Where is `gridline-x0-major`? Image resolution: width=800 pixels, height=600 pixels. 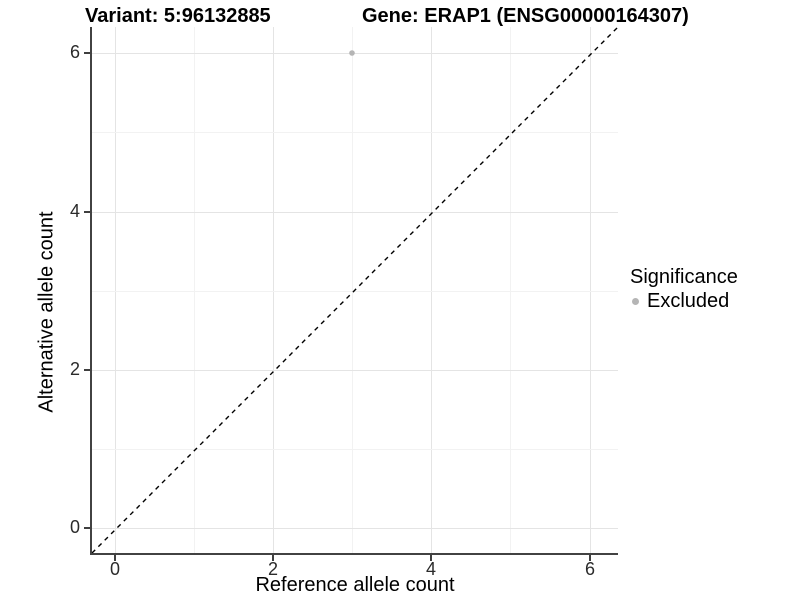 gridline-x0-major is located at coordinates (115, 290).